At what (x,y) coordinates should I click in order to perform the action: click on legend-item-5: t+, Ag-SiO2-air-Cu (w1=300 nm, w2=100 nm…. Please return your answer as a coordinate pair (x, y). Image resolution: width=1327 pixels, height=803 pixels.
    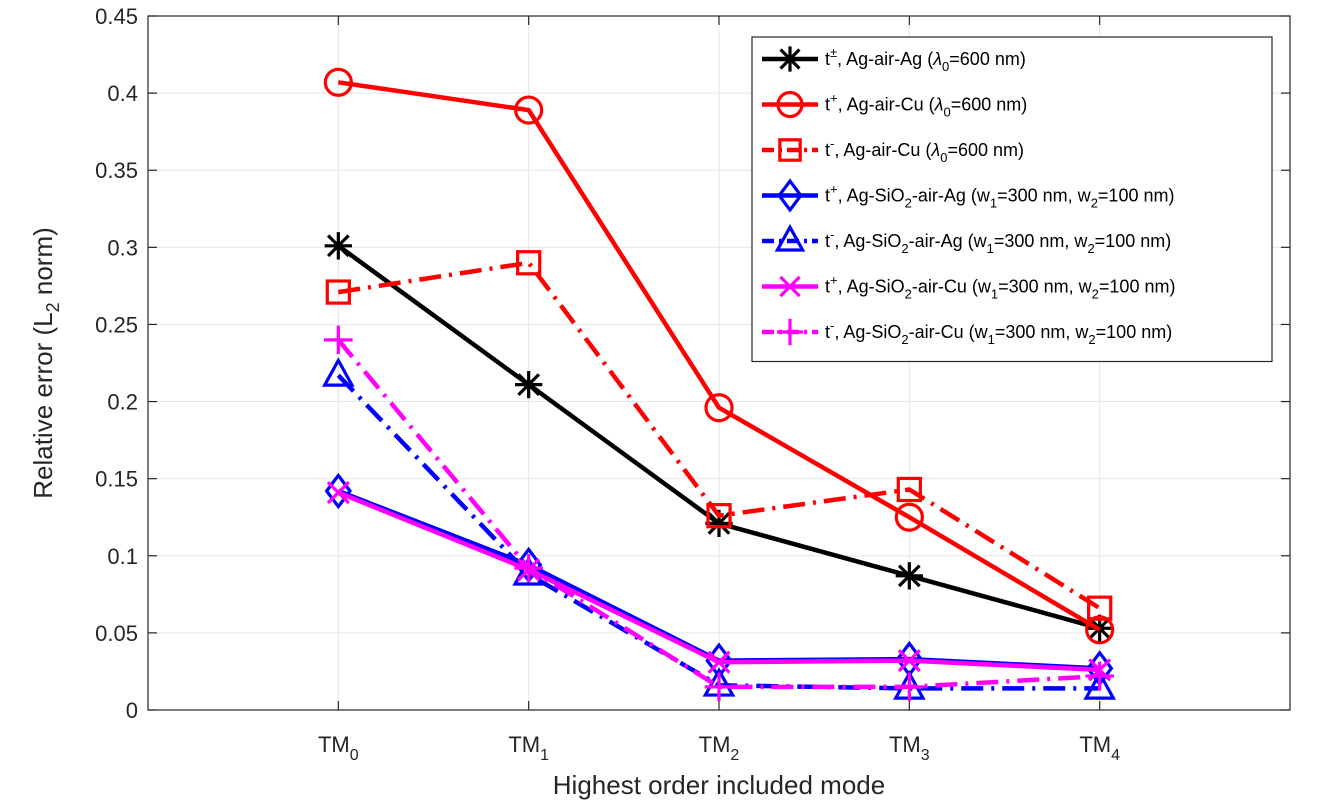
    Looking at the image, I should click on (968, 287).